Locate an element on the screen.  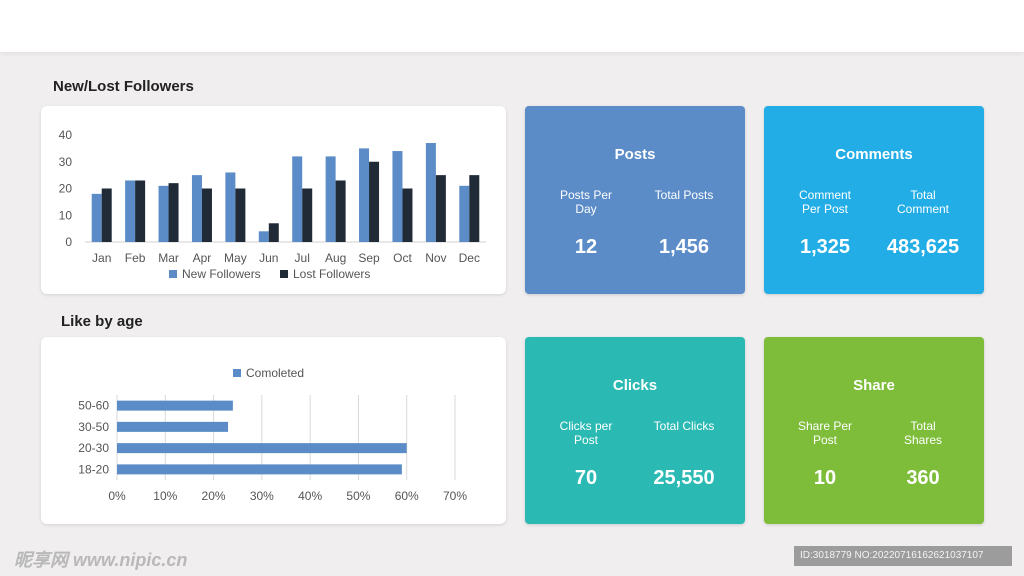
watermark: 昵享网 www.nipic.cn is located at coordinates (101, 560).